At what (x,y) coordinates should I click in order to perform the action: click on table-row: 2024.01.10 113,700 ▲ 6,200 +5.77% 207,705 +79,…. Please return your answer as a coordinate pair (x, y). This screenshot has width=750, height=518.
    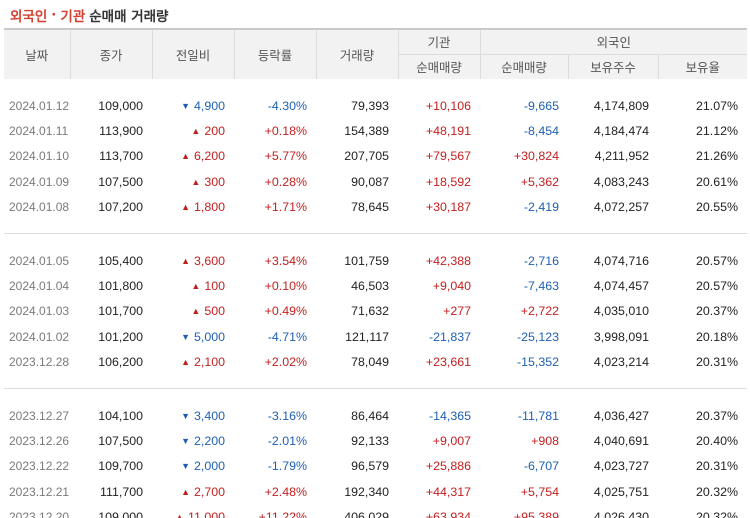
    Looking at the image, I should click on (375, 156).